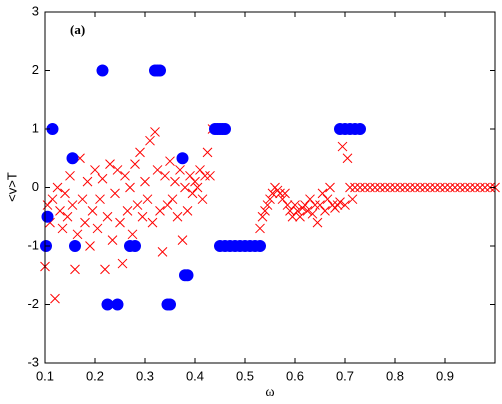 Image resolution: width=502 pixels, height=404 pixels. Describe the element at coordinates (35, 10) in the screenshot. I see `y-tick-label: 3` at that location.